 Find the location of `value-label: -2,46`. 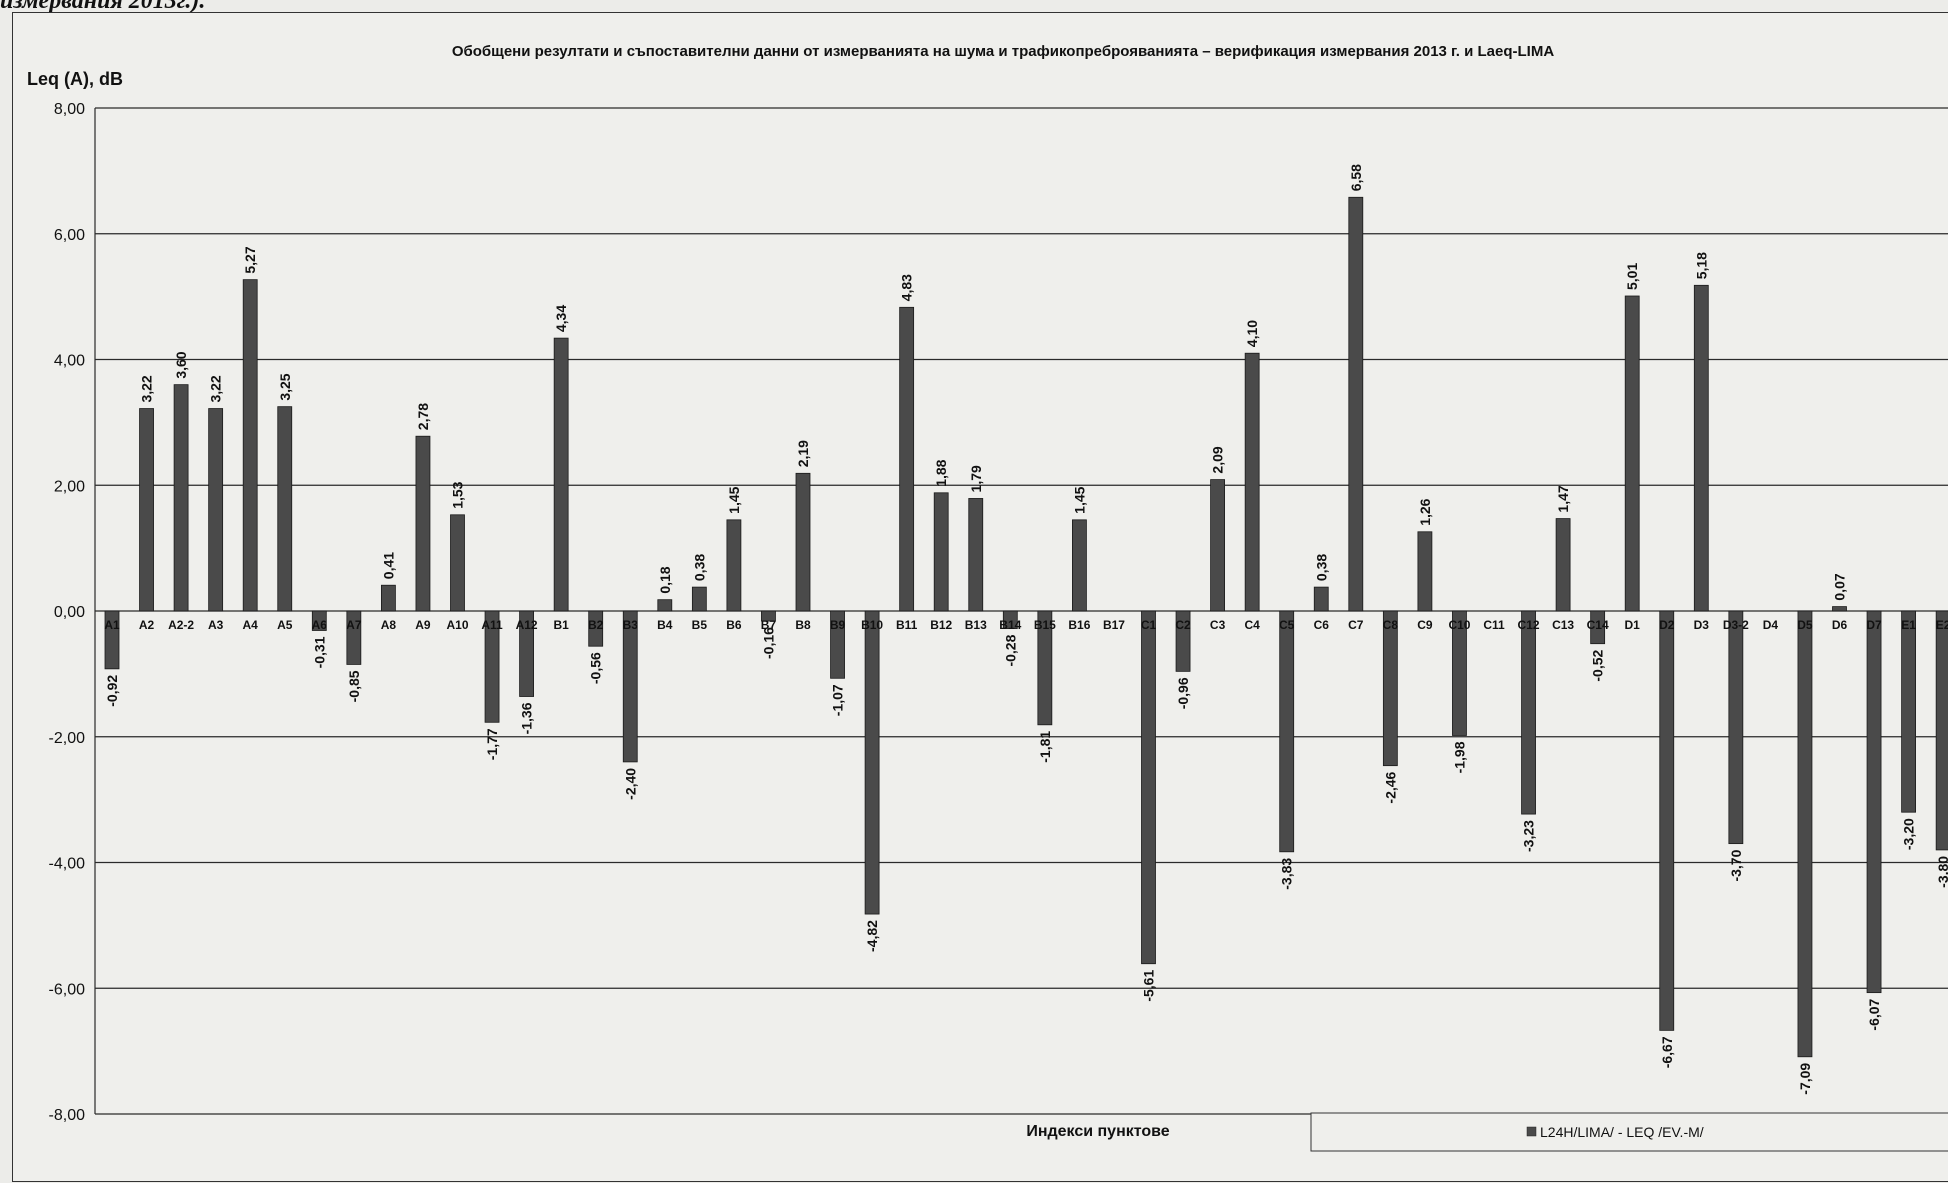

value-label: -2,46 is located at coordinates (1390, 787).